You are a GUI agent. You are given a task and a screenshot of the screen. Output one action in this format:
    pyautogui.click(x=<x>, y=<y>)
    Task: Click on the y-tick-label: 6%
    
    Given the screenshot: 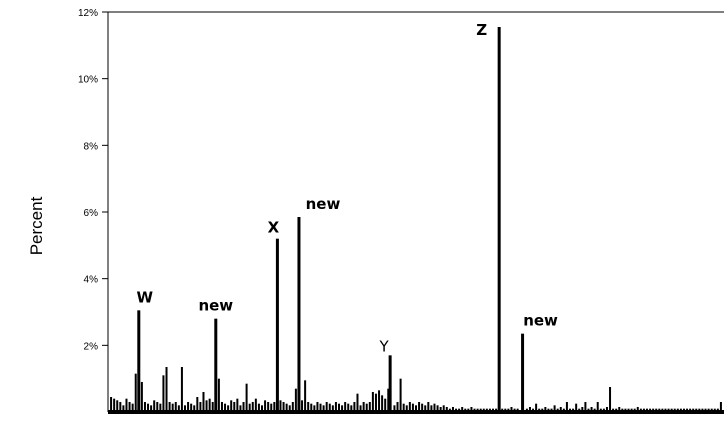 What is the action you would take?
    pyautogui.click(x=91, y=213)
    